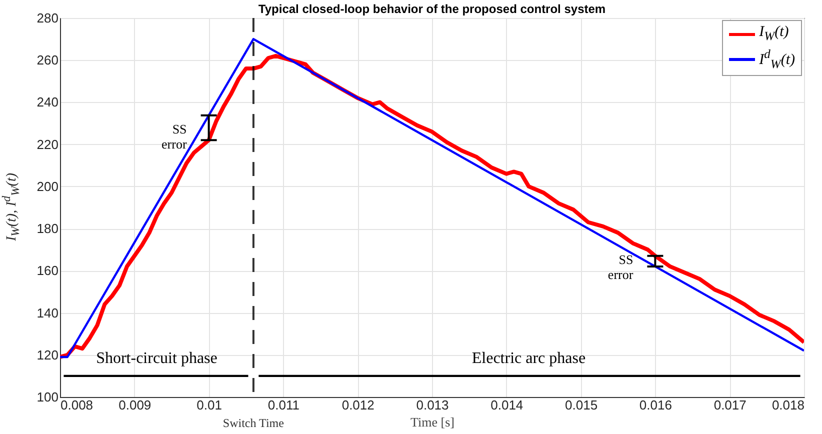 The height and width of the screenshot is (434, 822). Describe the element at coordinates (47, 270) in the screenshot. I see `y-tick-label: 160` at that location.